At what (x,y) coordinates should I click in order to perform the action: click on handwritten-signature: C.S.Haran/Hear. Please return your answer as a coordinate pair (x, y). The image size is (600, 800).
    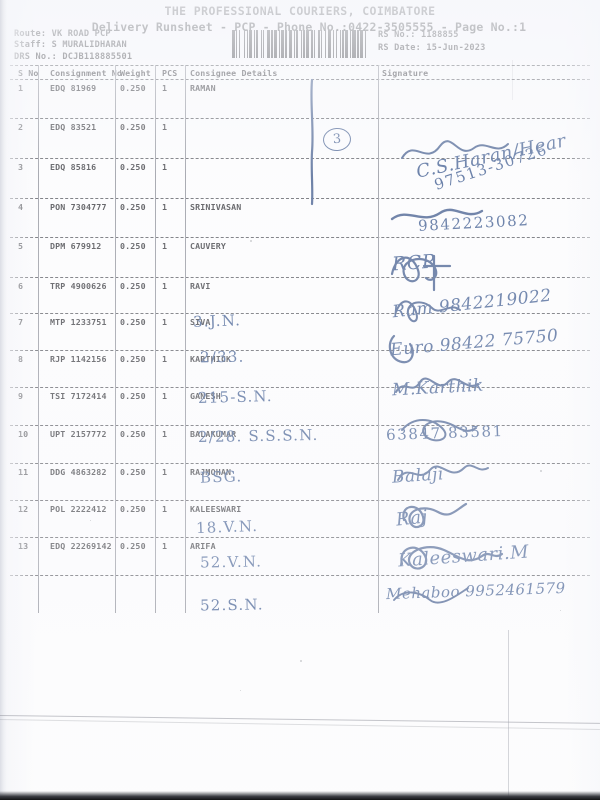
    Looking at the image, I should click on (491, 156).